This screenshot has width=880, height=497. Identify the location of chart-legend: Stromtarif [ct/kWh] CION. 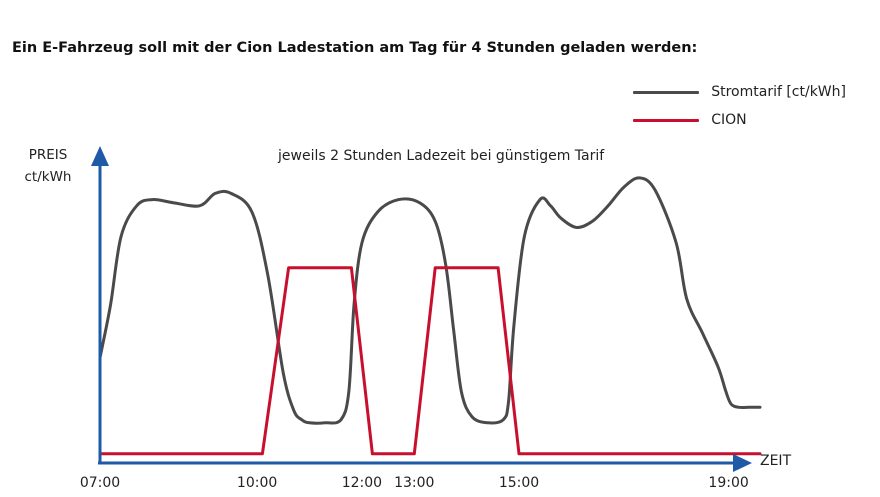
(739, 106).